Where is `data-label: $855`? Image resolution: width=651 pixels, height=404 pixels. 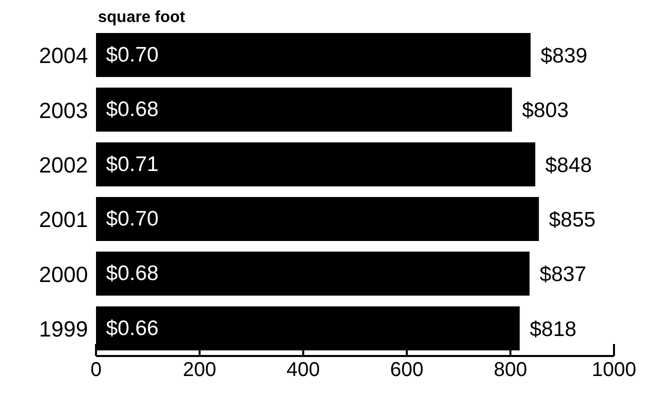
data-label: $855 is located at coordinates (572, 220).